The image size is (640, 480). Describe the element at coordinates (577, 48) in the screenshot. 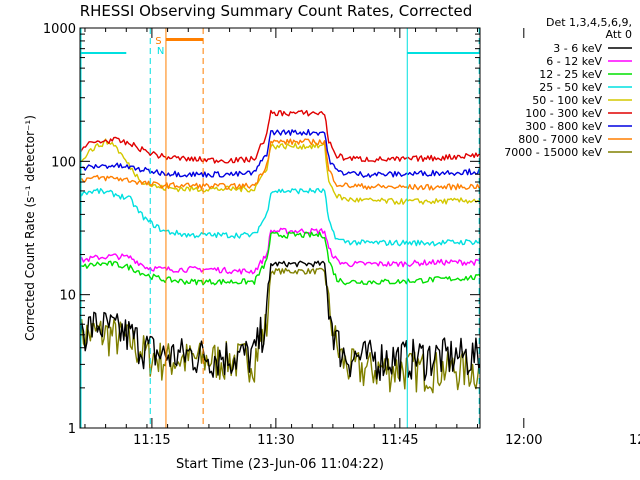

I see `legend-label-0: 3 - 6 keV` at that location.